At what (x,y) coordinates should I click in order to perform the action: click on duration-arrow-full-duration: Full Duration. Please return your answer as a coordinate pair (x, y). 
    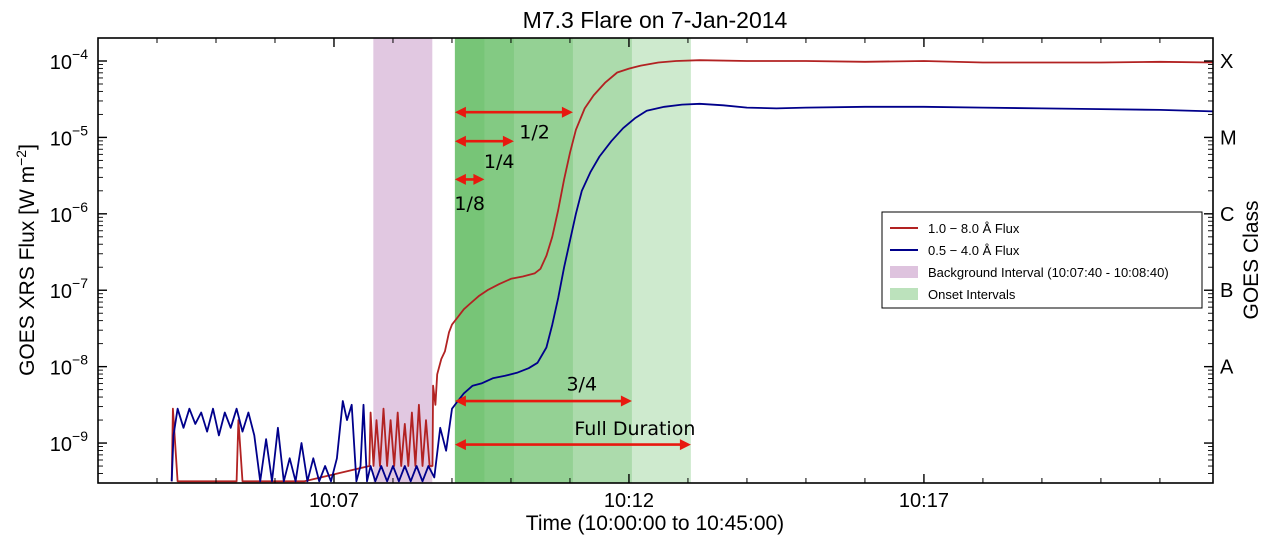
    Looking at the image, I should click on (574, 434).